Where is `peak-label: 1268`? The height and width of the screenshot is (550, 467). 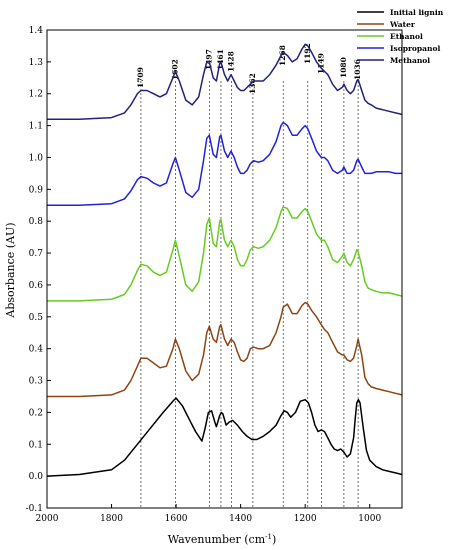
peak-label: 1268 is located at coordinates (282, 55).